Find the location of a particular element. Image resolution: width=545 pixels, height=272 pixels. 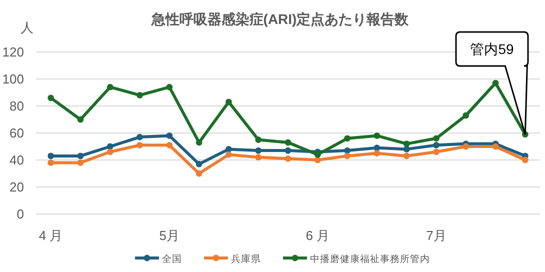

y-tick-label: 0 is located at coordinates (20, 214).